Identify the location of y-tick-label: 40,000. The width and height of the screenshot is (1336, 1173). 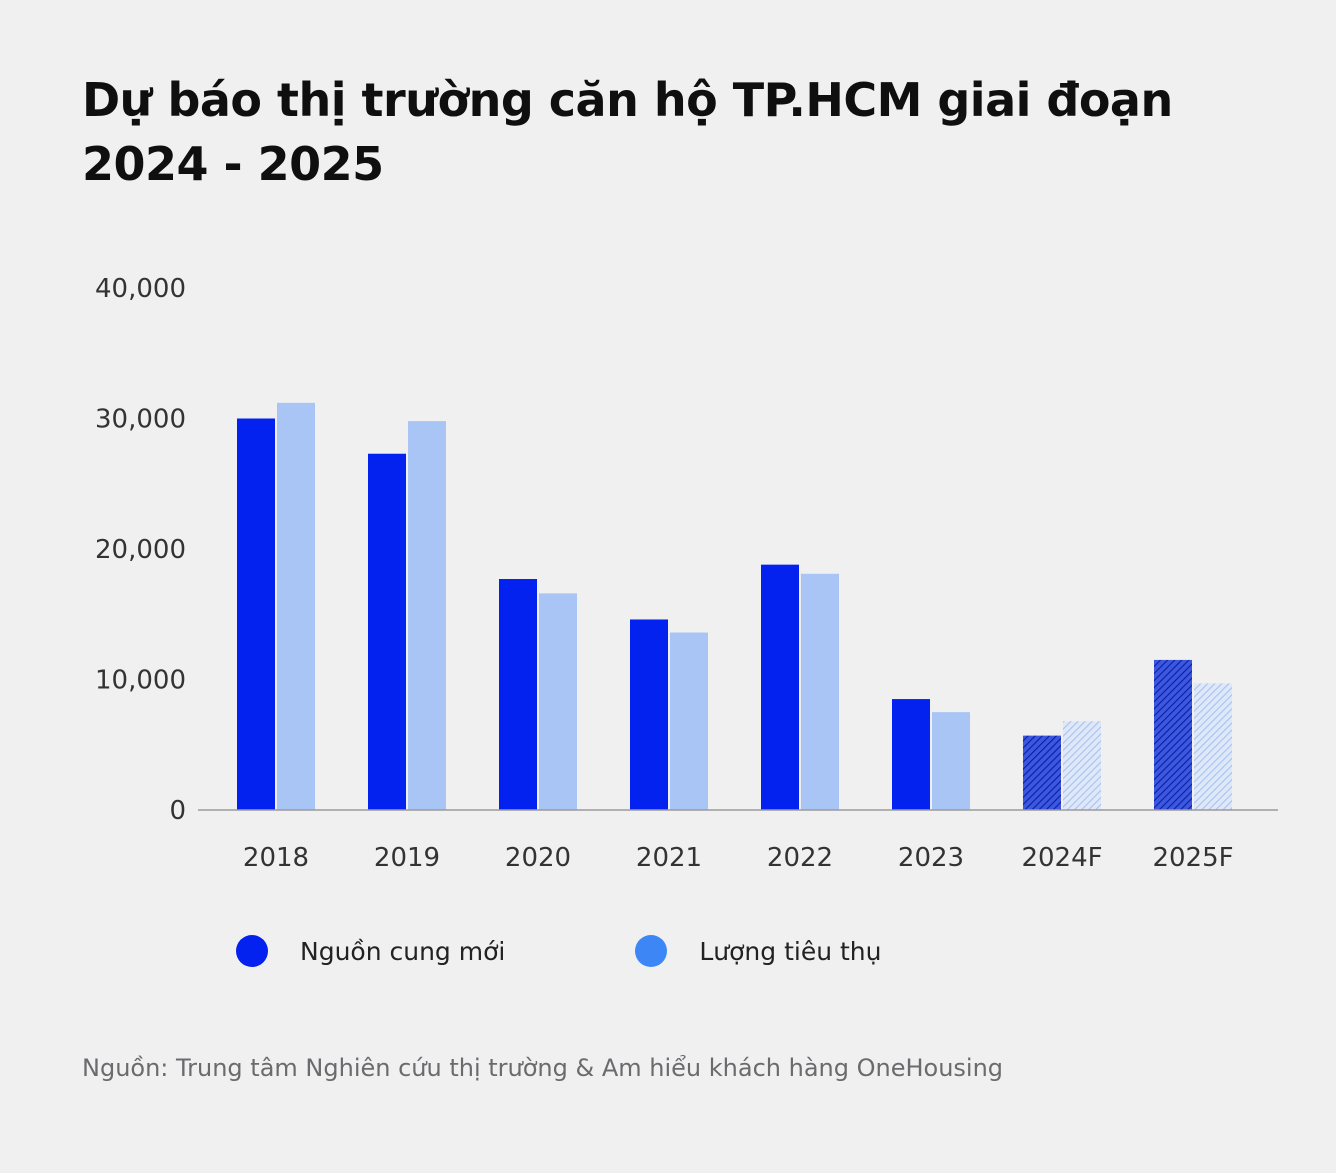
(140, 289).